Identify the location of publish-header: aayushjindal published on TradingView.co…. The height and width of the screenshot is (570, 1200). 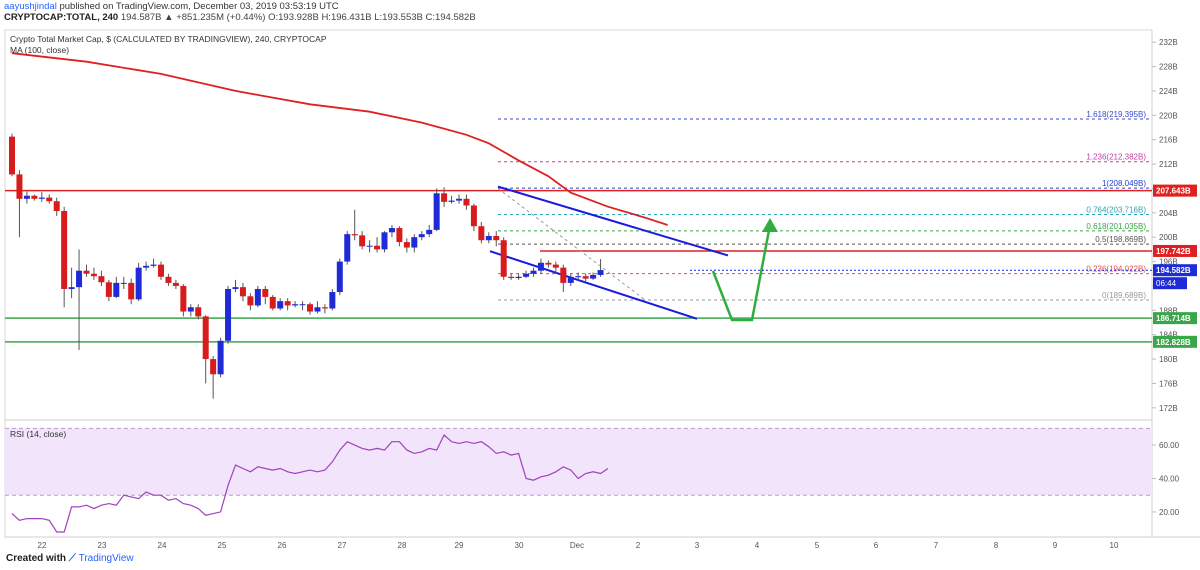
(600, 11).